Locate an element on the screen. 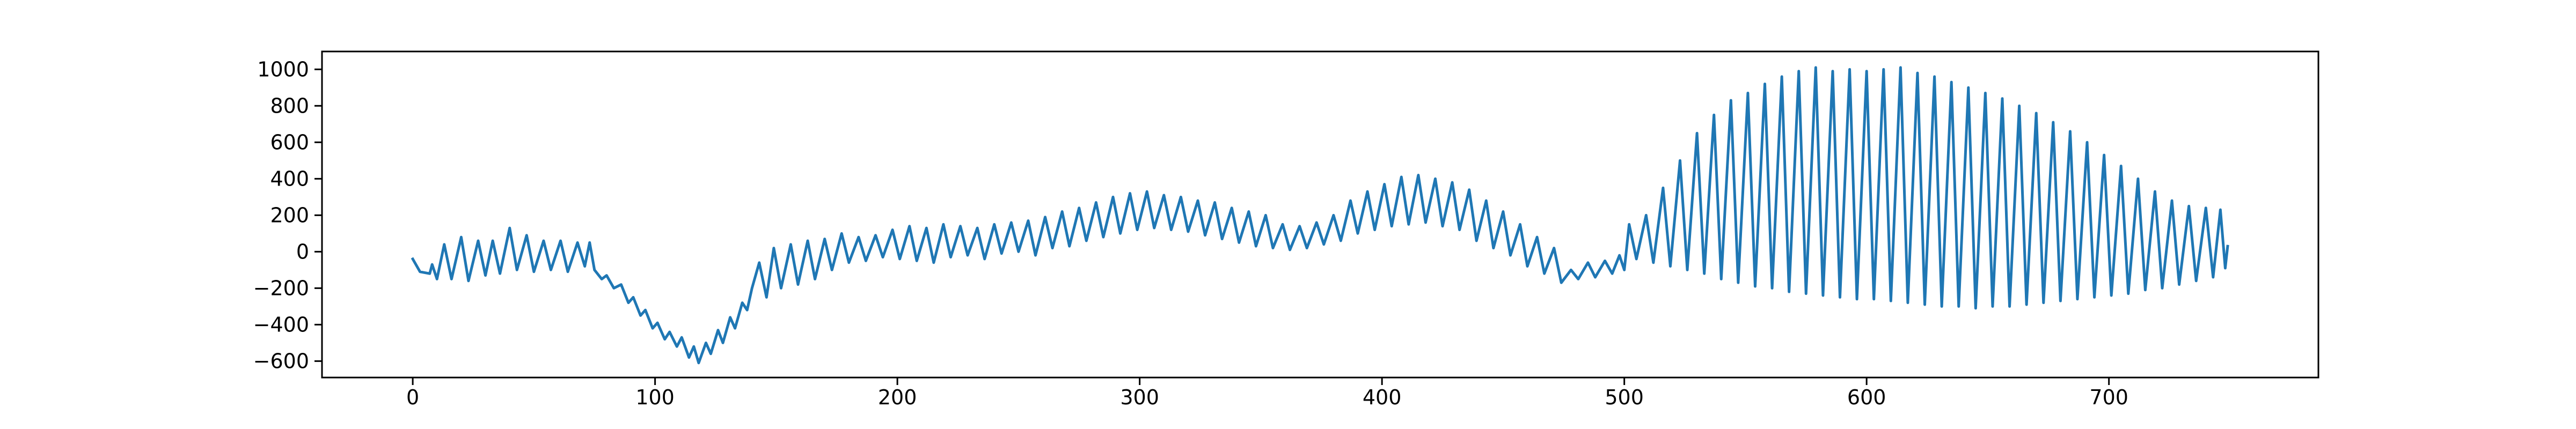 The image size is (2576, 429). x-tick-label: 700 is located at coordinates (2108, 397).